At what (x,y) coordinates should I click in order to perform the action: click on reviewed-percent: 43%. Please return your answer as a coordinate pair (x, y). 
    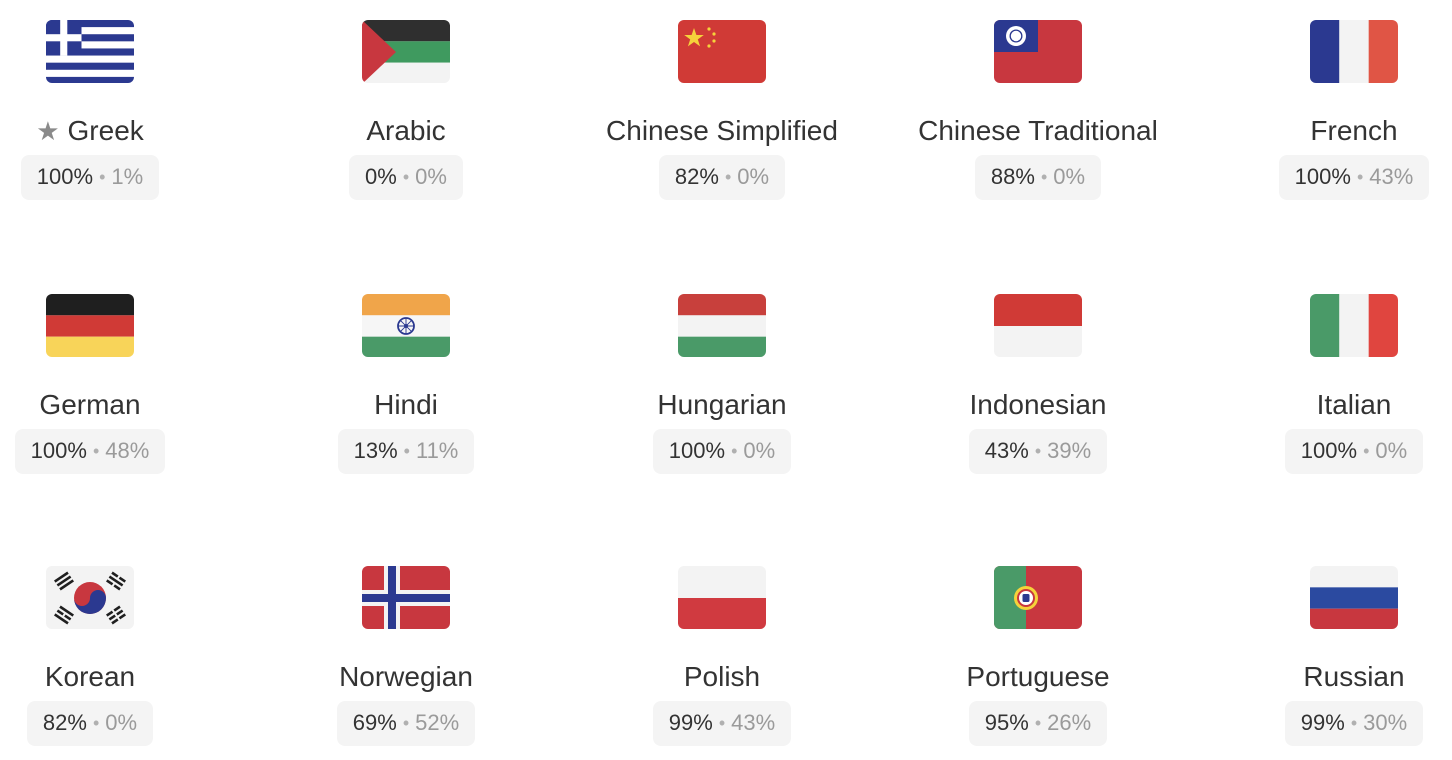
    Looking at the image, I should click on (753, 723).